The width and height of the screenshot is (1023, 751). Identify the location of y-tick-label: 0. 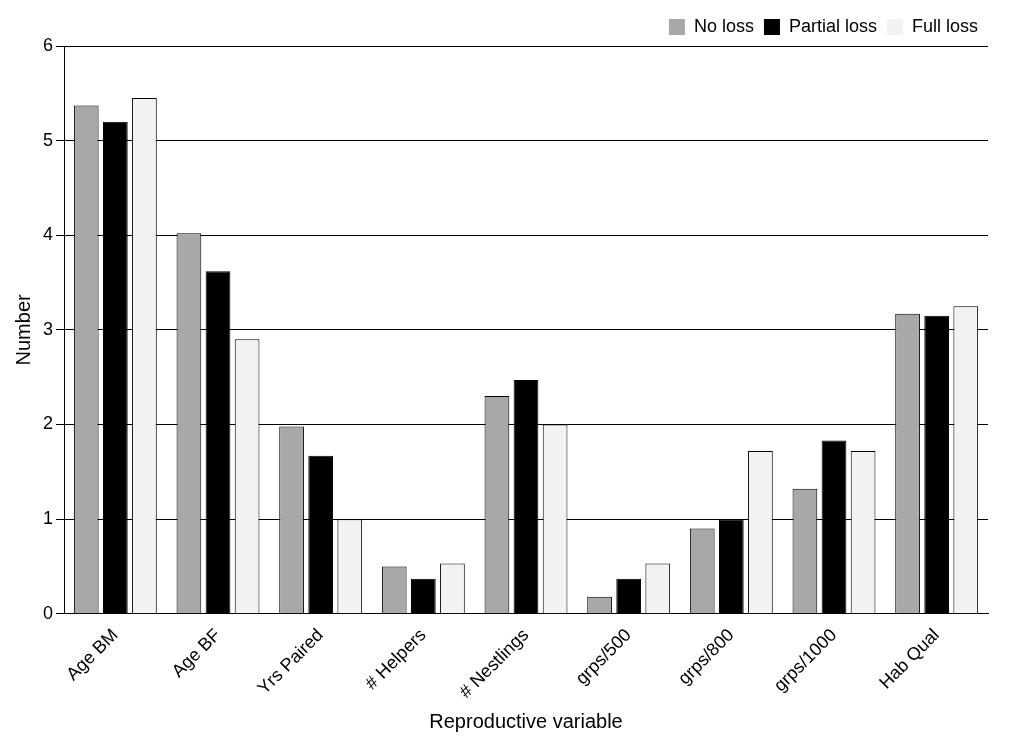
(48, 612).